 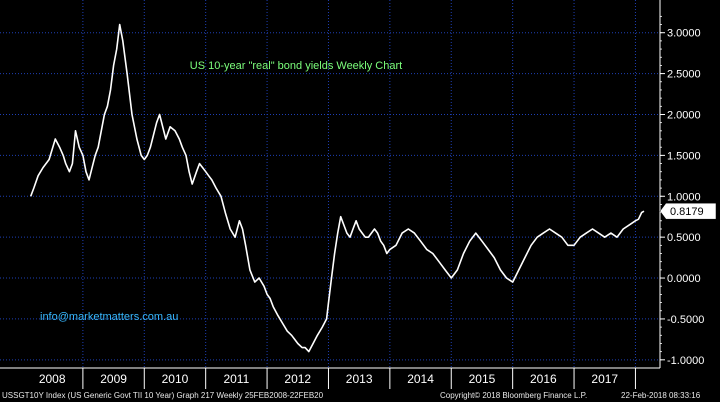 What do you see at coordinates (236, 379) in the screenshot?
I see `x-tick-label: 2011` at bounding box center [236, 379].